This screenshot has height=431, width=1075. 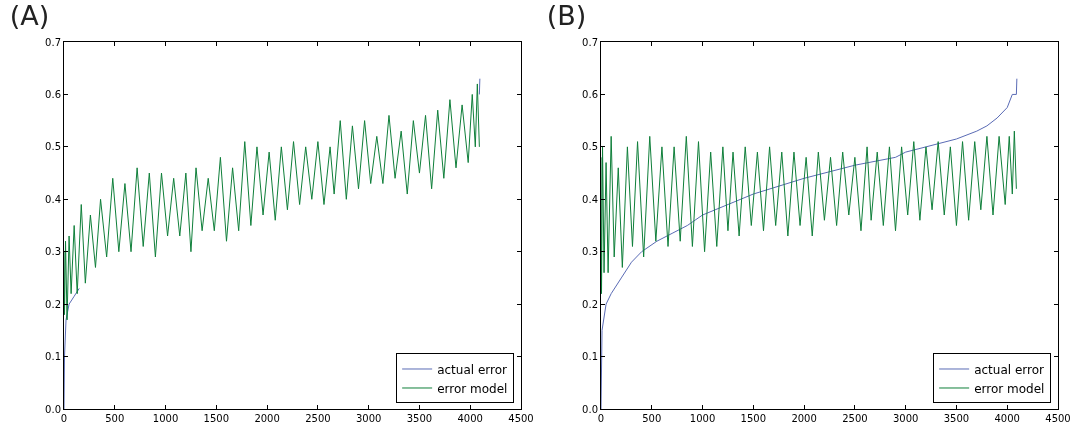 I want to click on line-series, so click(x=809, y=212).